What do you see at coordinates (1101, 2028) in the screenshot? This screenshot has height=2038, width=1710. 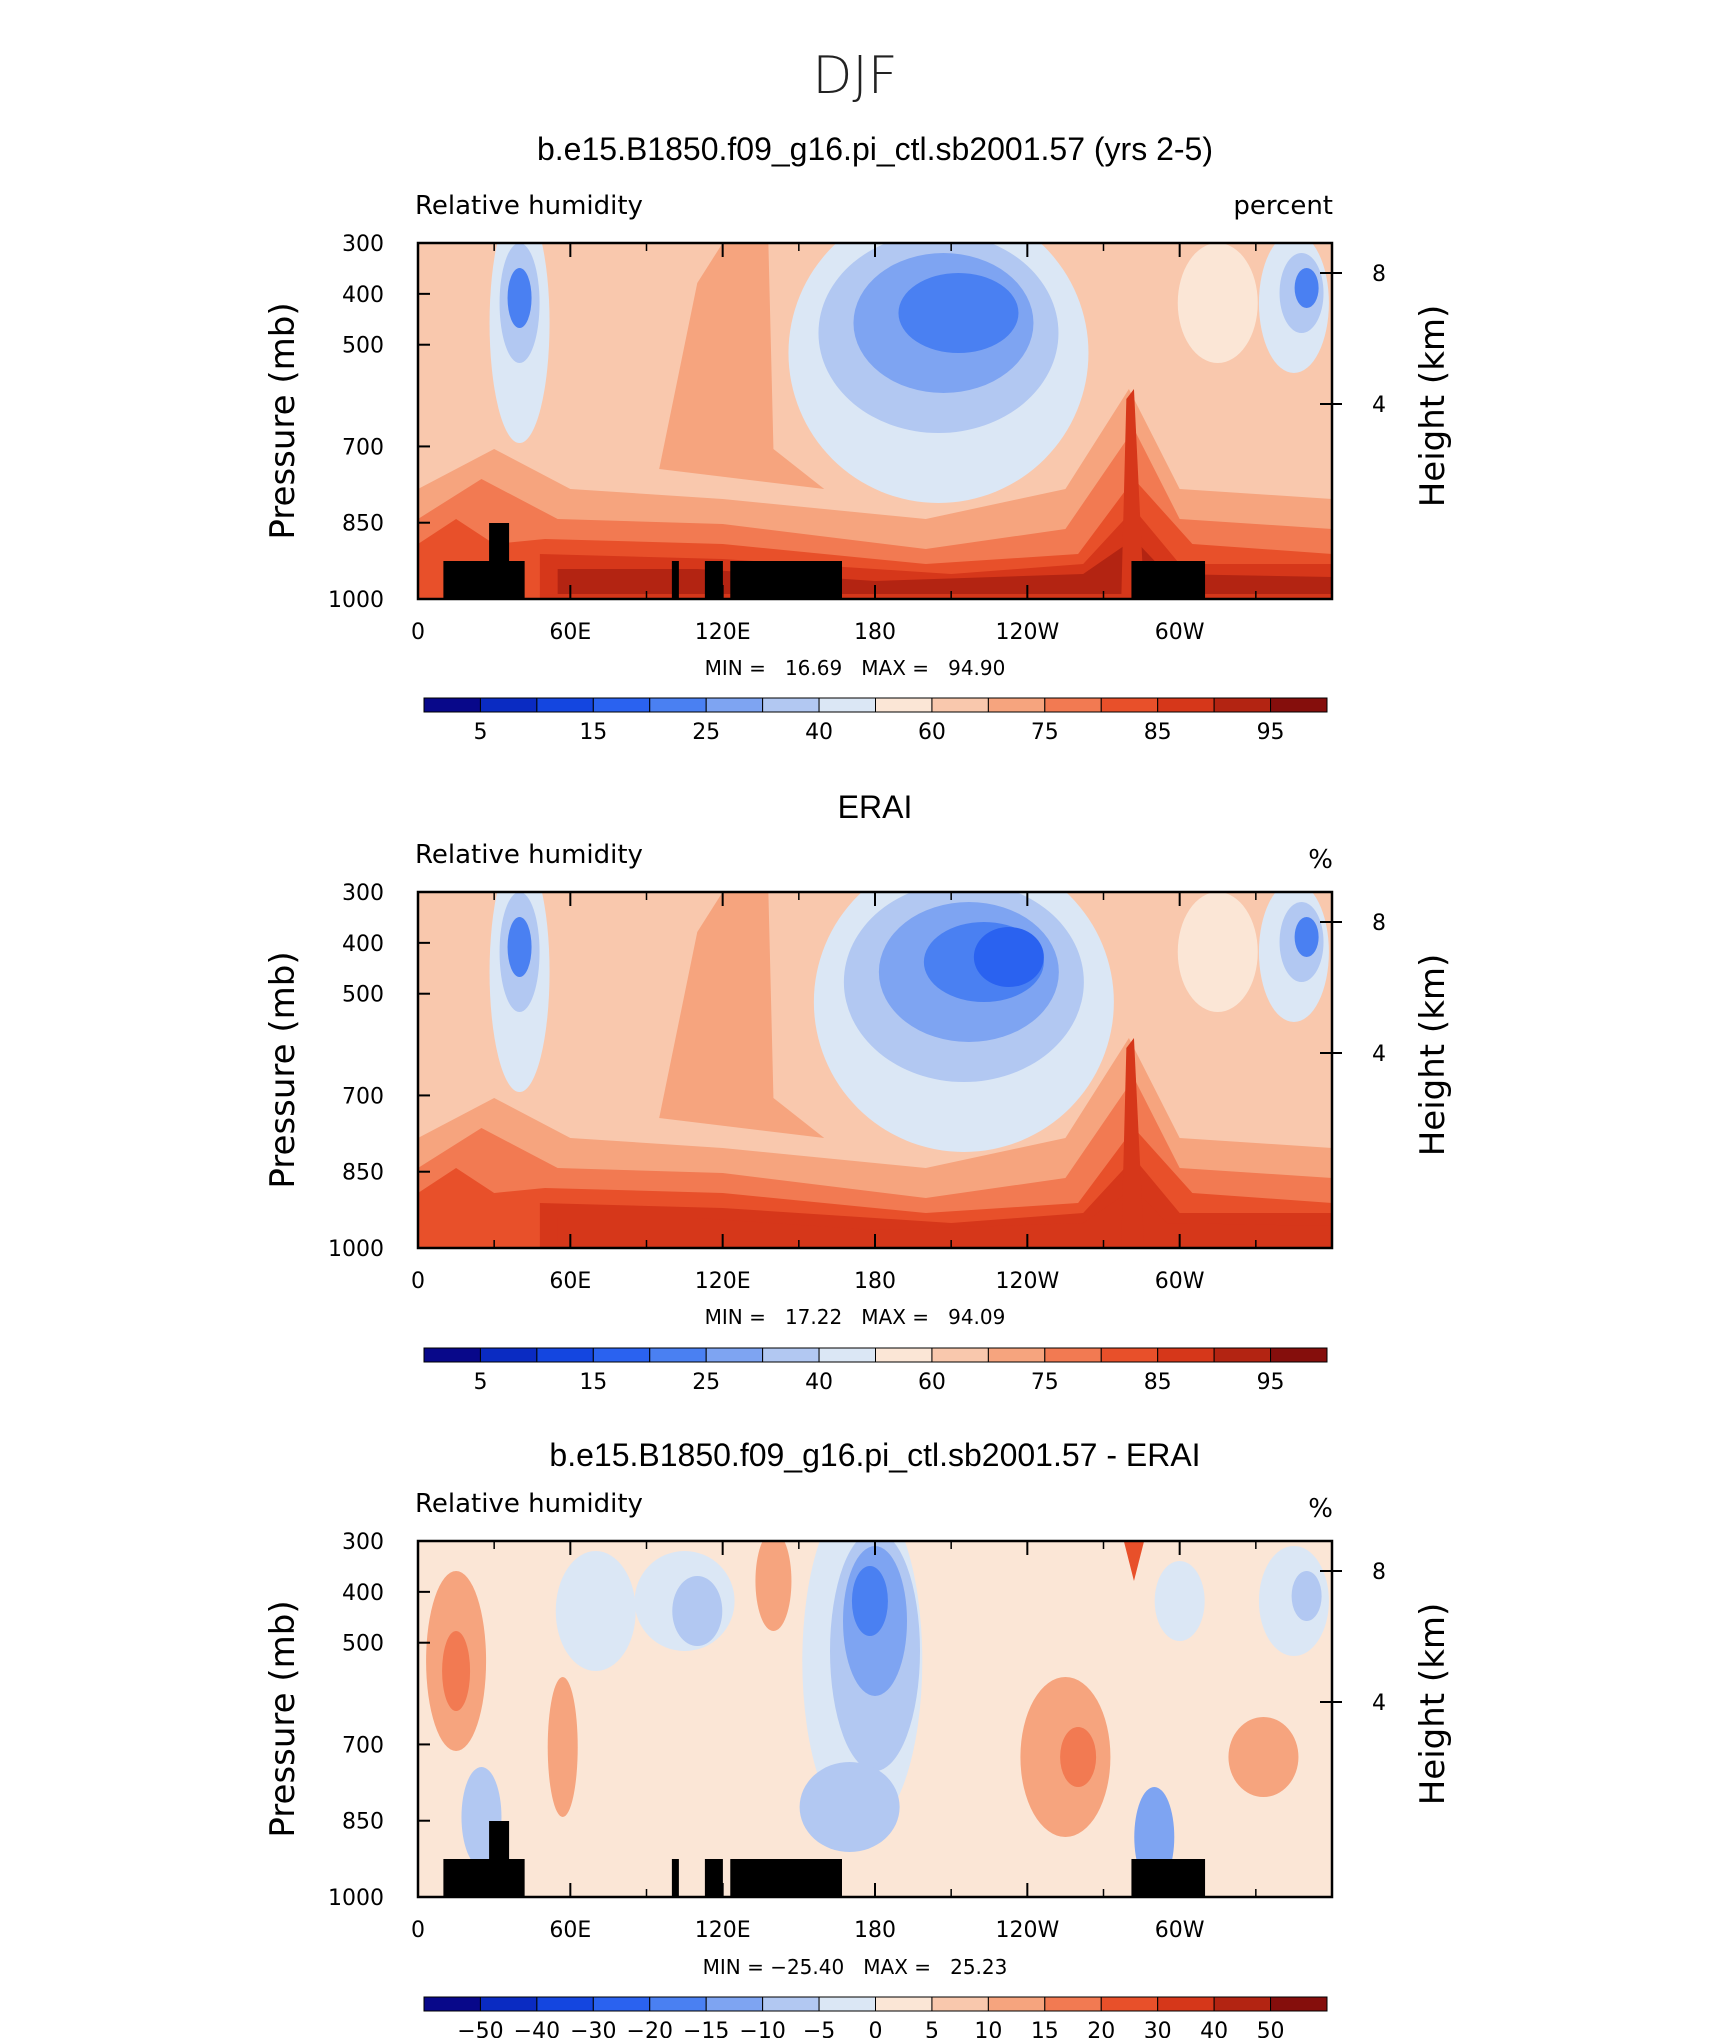 I see `colorbar-label: 20` at bounding box center [1101, 2028].